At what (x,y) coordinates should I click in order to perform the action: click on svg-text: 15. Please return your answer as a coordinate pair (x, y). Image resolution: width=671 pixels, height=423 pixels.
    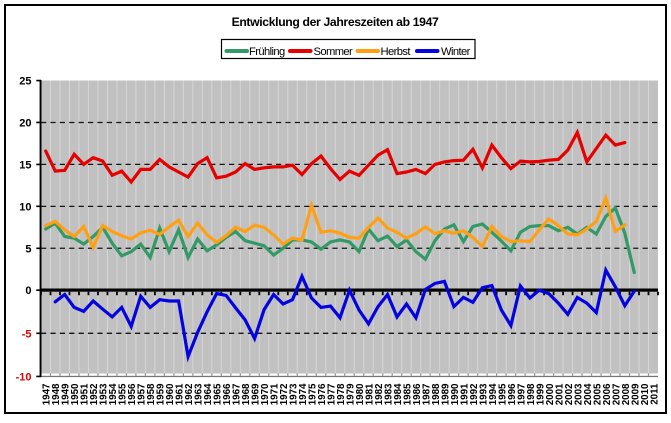
    Looking at the image, I should click on (25, 165).